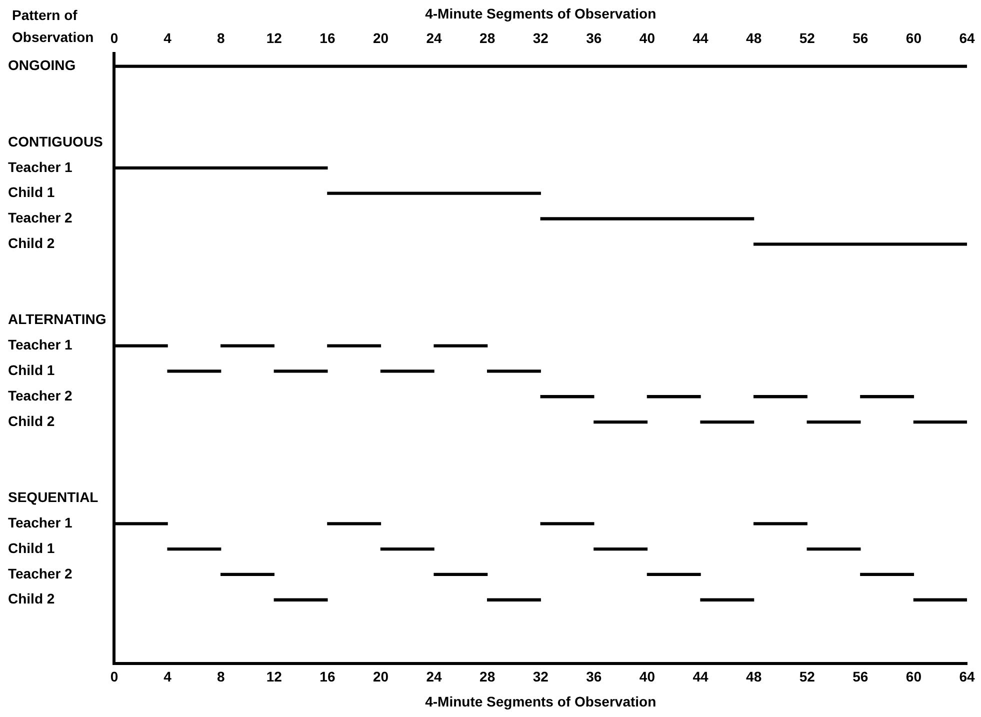 Image resolution: width=981 pixels, height=717 pixels. Describe the element at coordinates (57, 319) in the screenshot. I see `y-tick-label: ALTERNATING` at that location.